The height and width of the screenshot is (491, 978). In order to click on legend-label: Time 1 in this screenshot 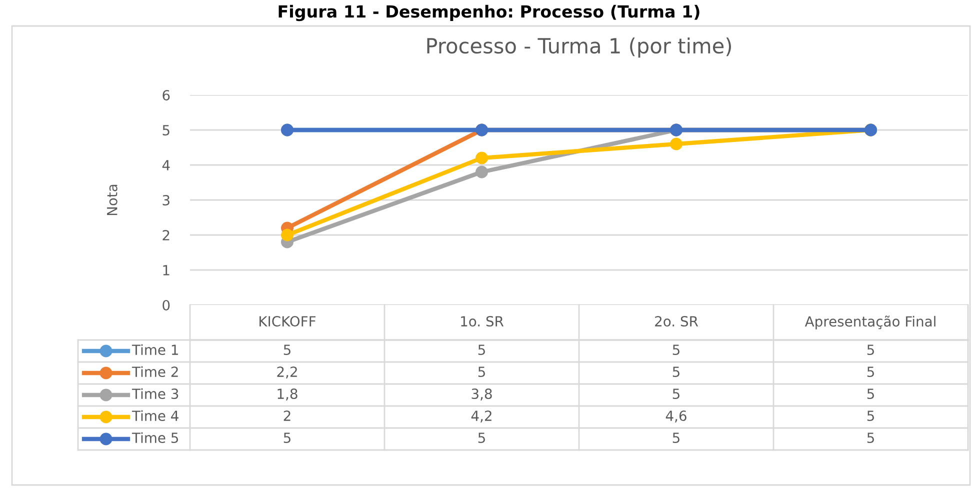, I will do `click(155, 350)`.